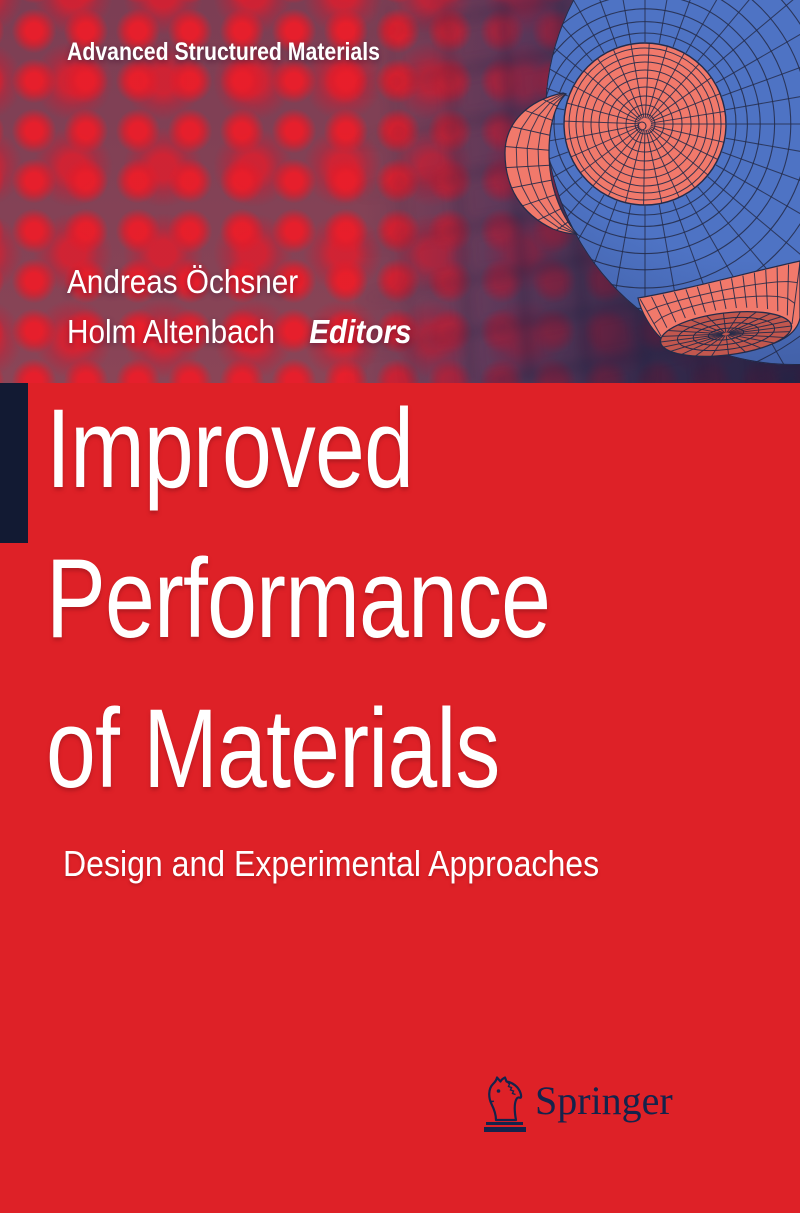 This screenshot has height=1213, width=800. What do you see at coordinates (726, 334) in the screenshot?
I see `protrusion-end-cap` at bounding box center [726, 334].